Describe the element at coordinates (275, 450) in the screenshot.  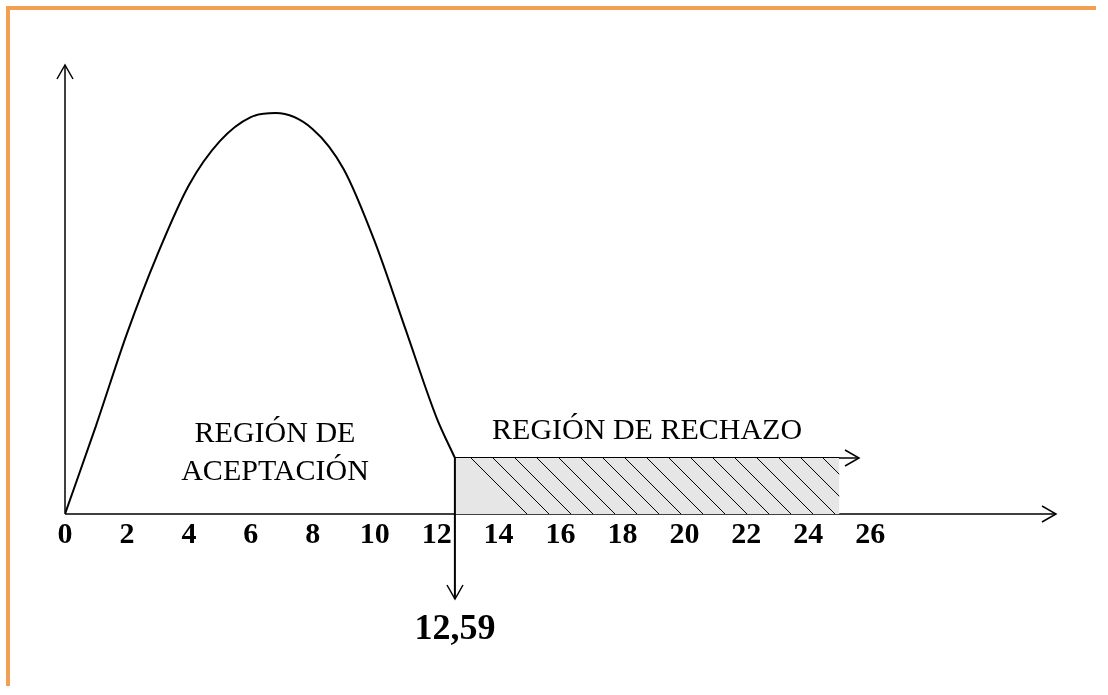
I see `annotation: REGIÓN DE ACEPTACIÓN` at that location.